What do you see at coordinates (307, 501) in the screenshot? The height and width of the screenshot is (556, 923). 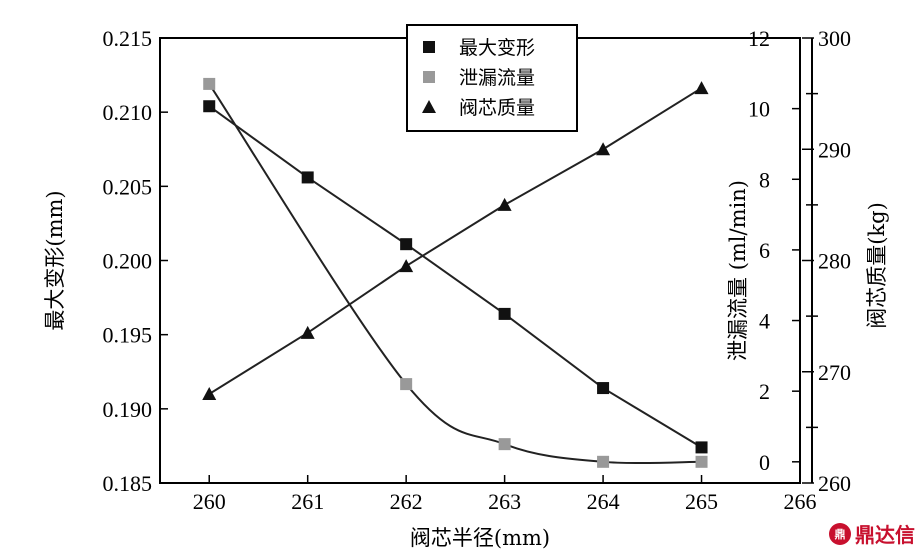 I see `x-tick-label: 261` at bounding box center [307, 501].